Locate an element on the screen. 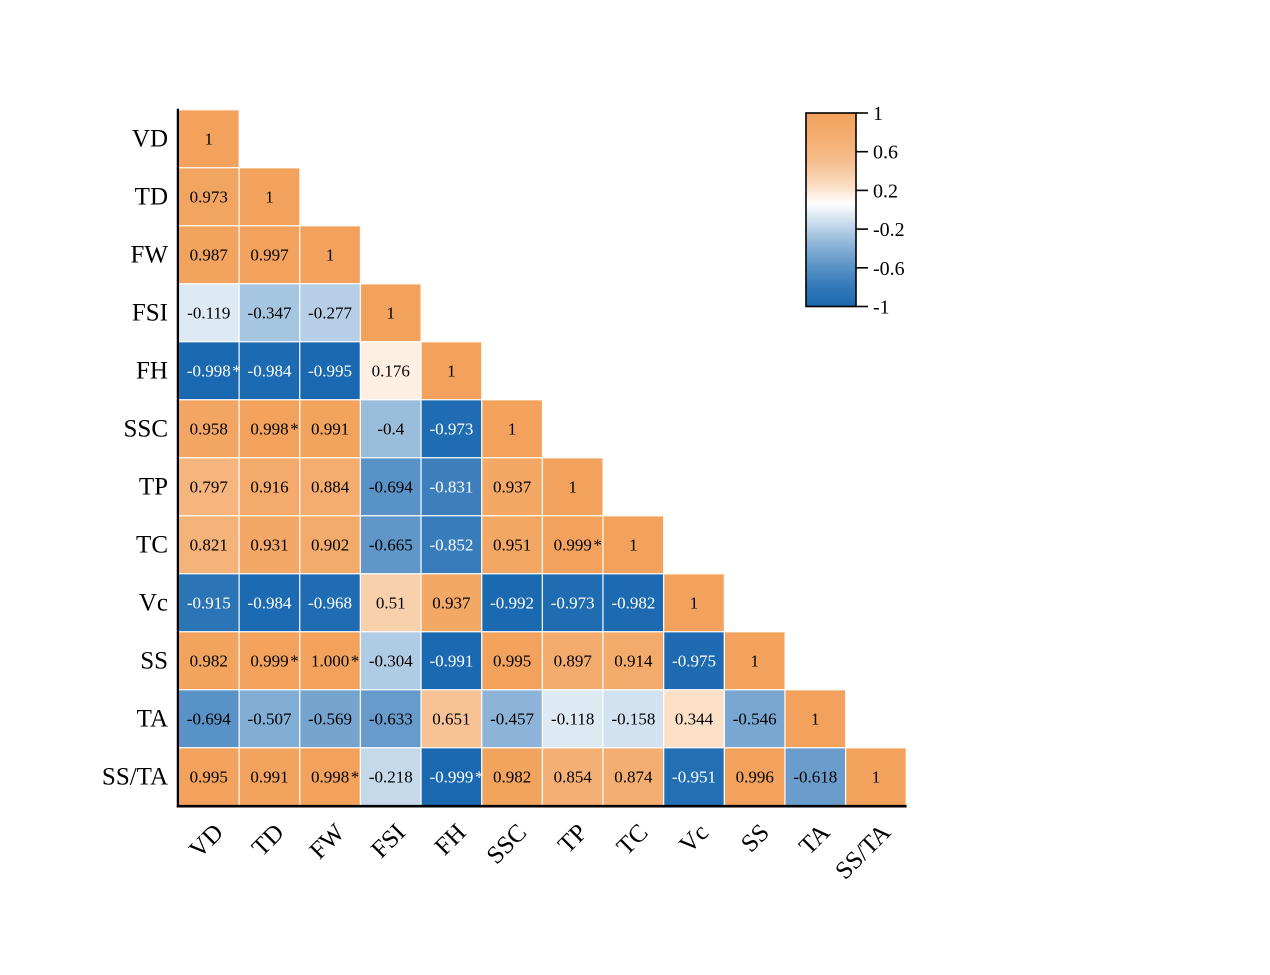 This screenshot has height=975, width=1270. svg-text: Vc is located at coordinates (153, 602).